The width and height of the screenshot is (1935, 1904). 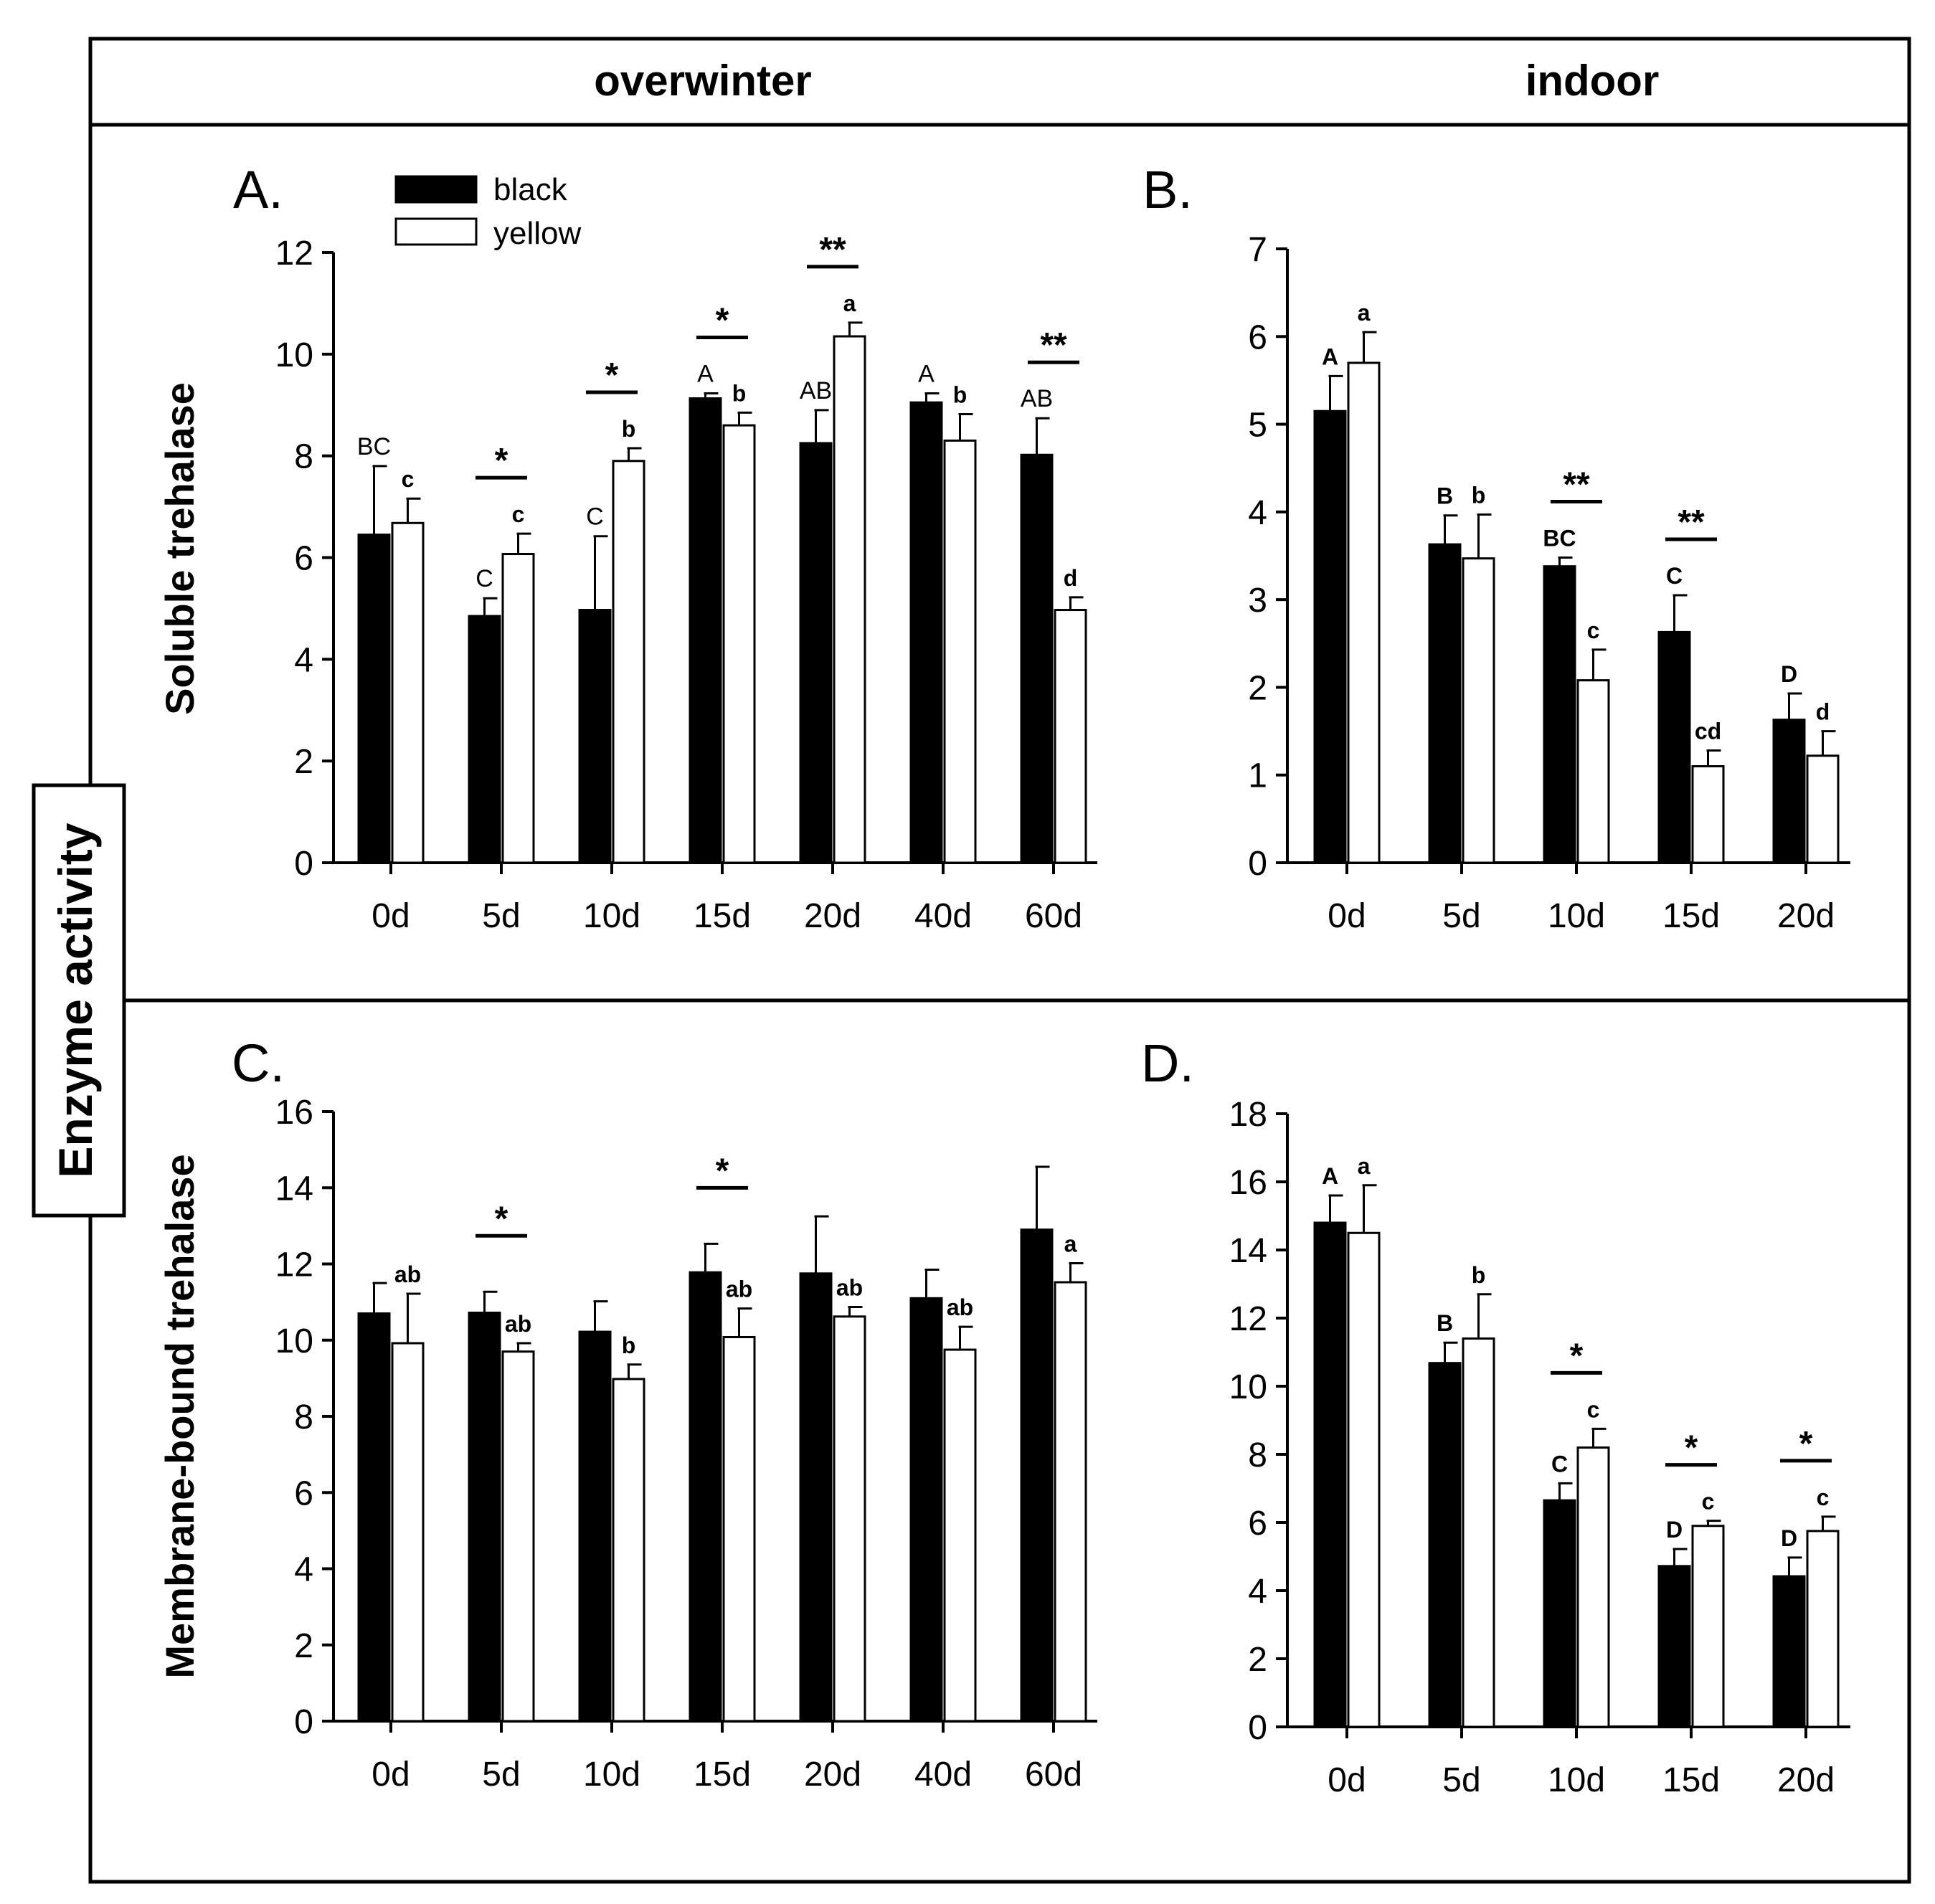 I want to click on y-tick-label: 18, so click(x=1248, y=1115).